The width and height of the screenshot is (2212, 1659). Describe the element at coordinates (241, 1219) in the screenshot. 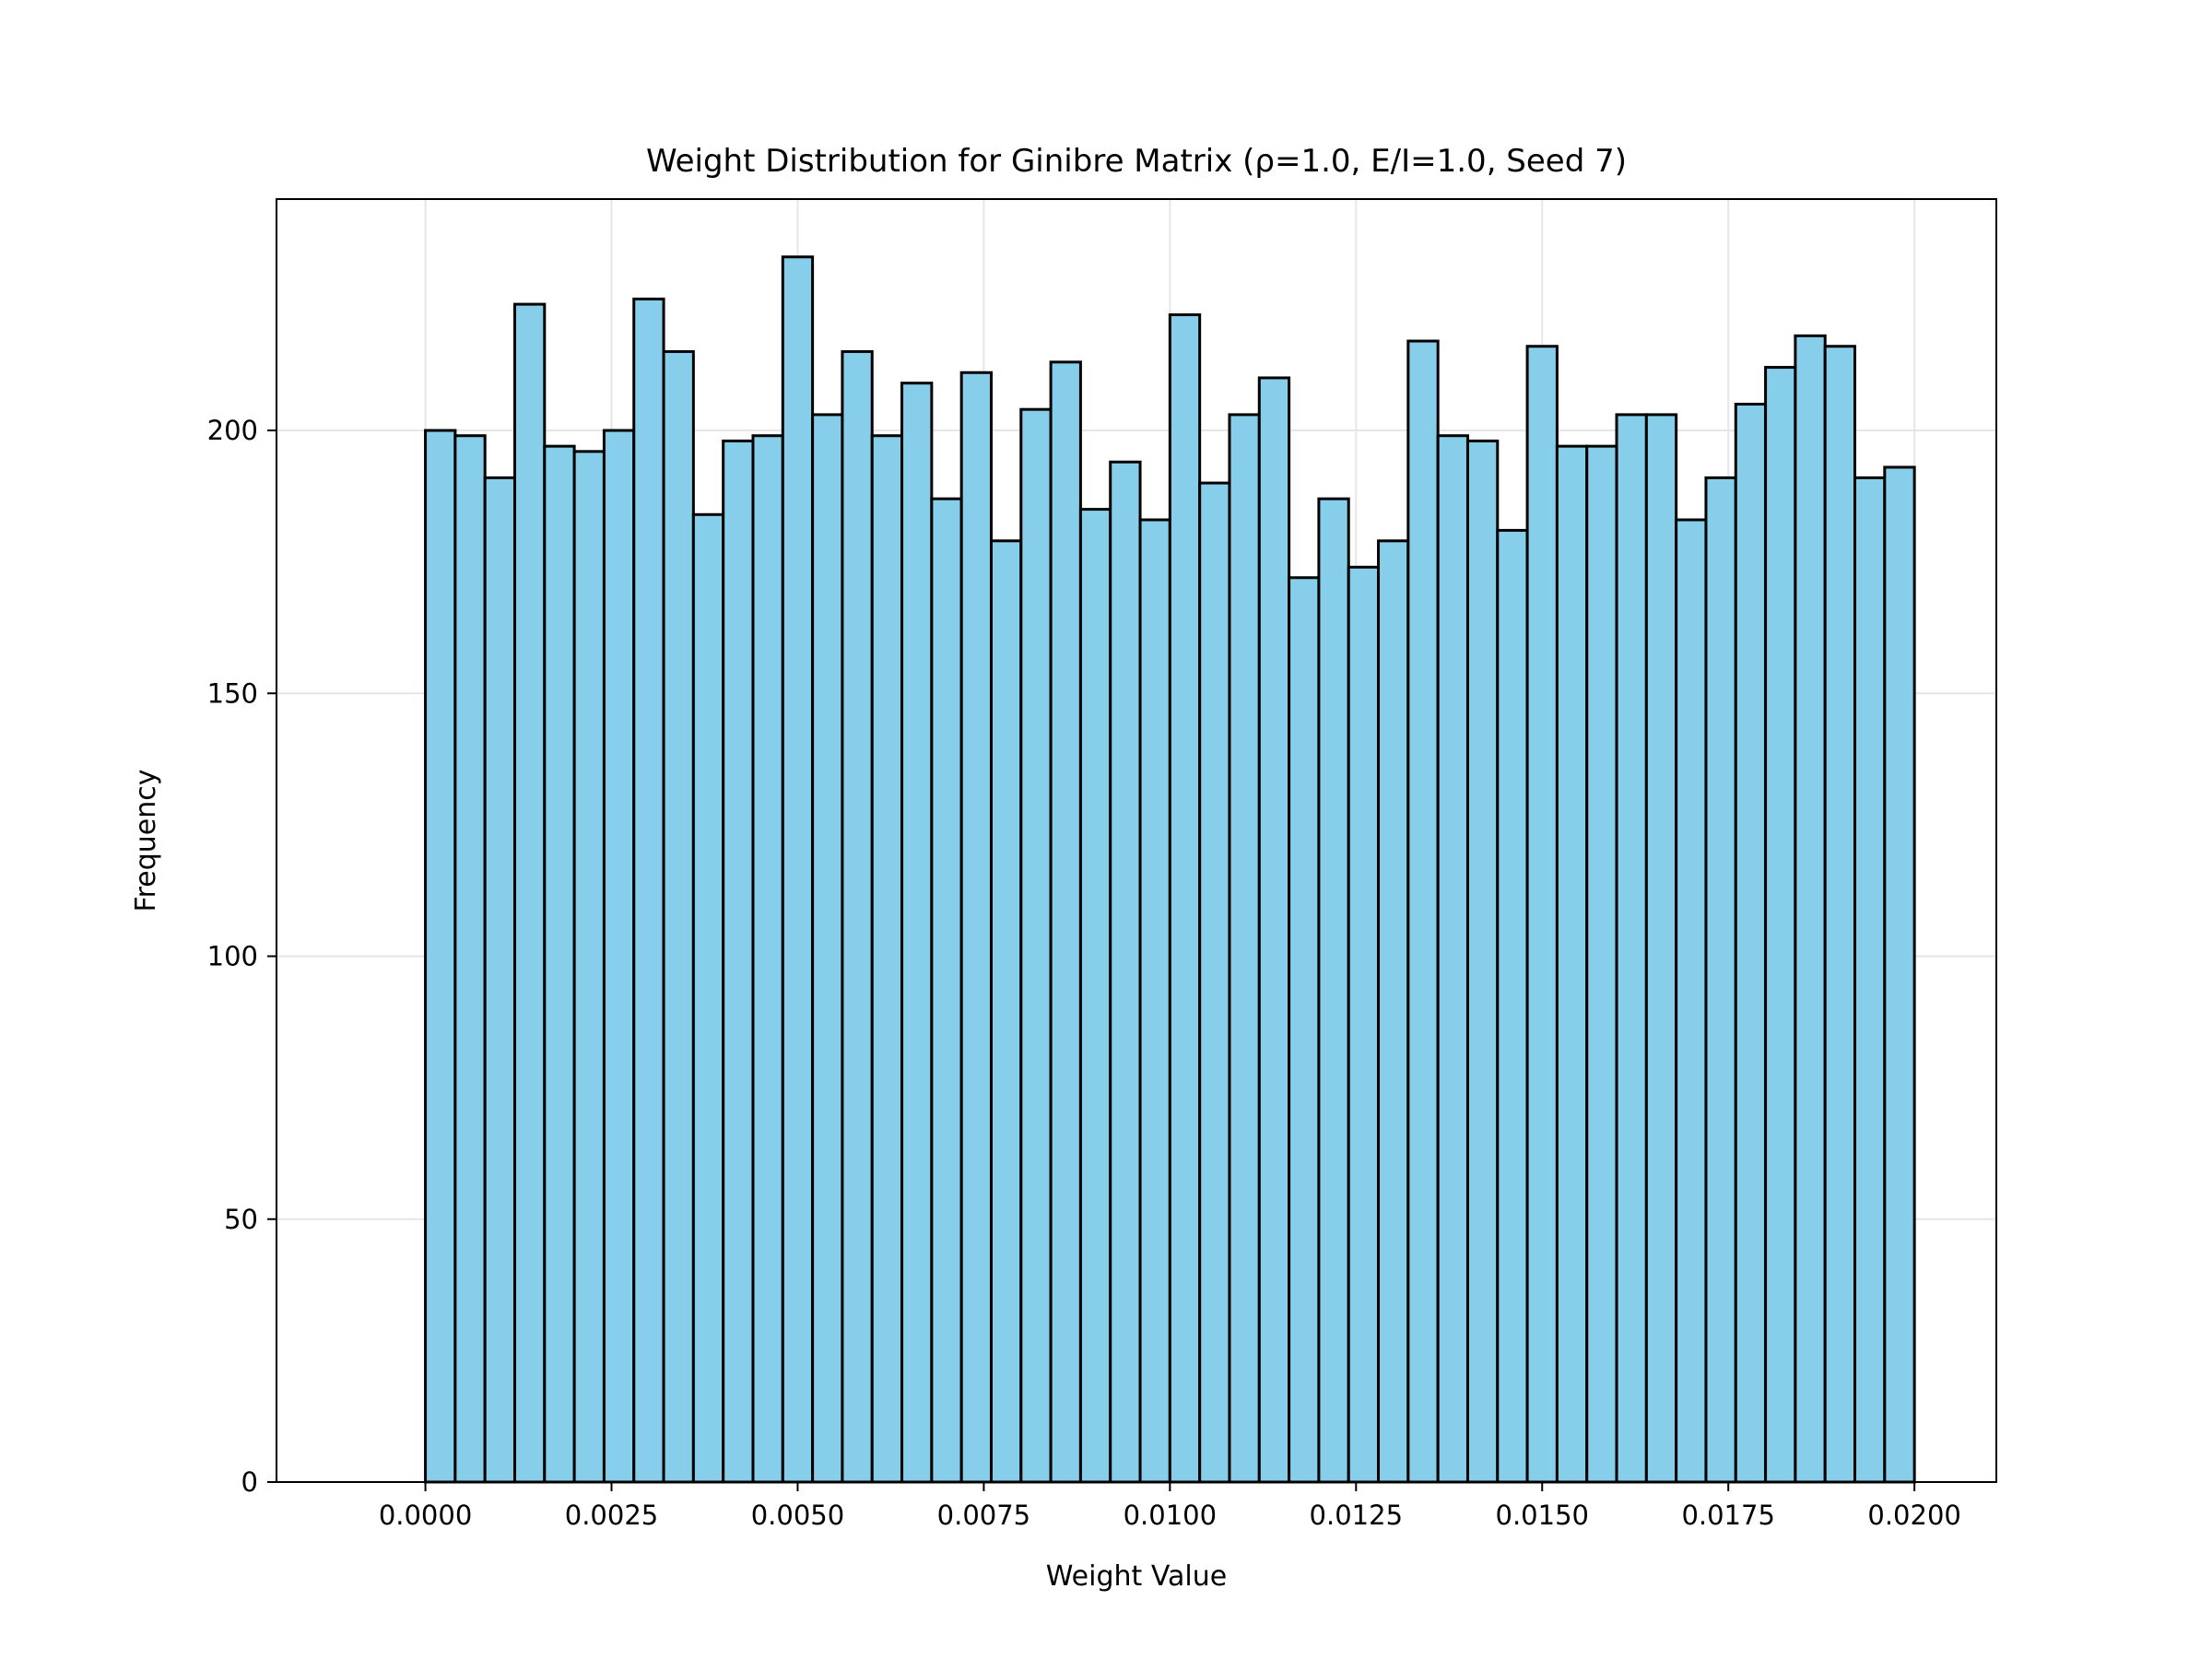

I see `y-tick-label: 50` at that location.